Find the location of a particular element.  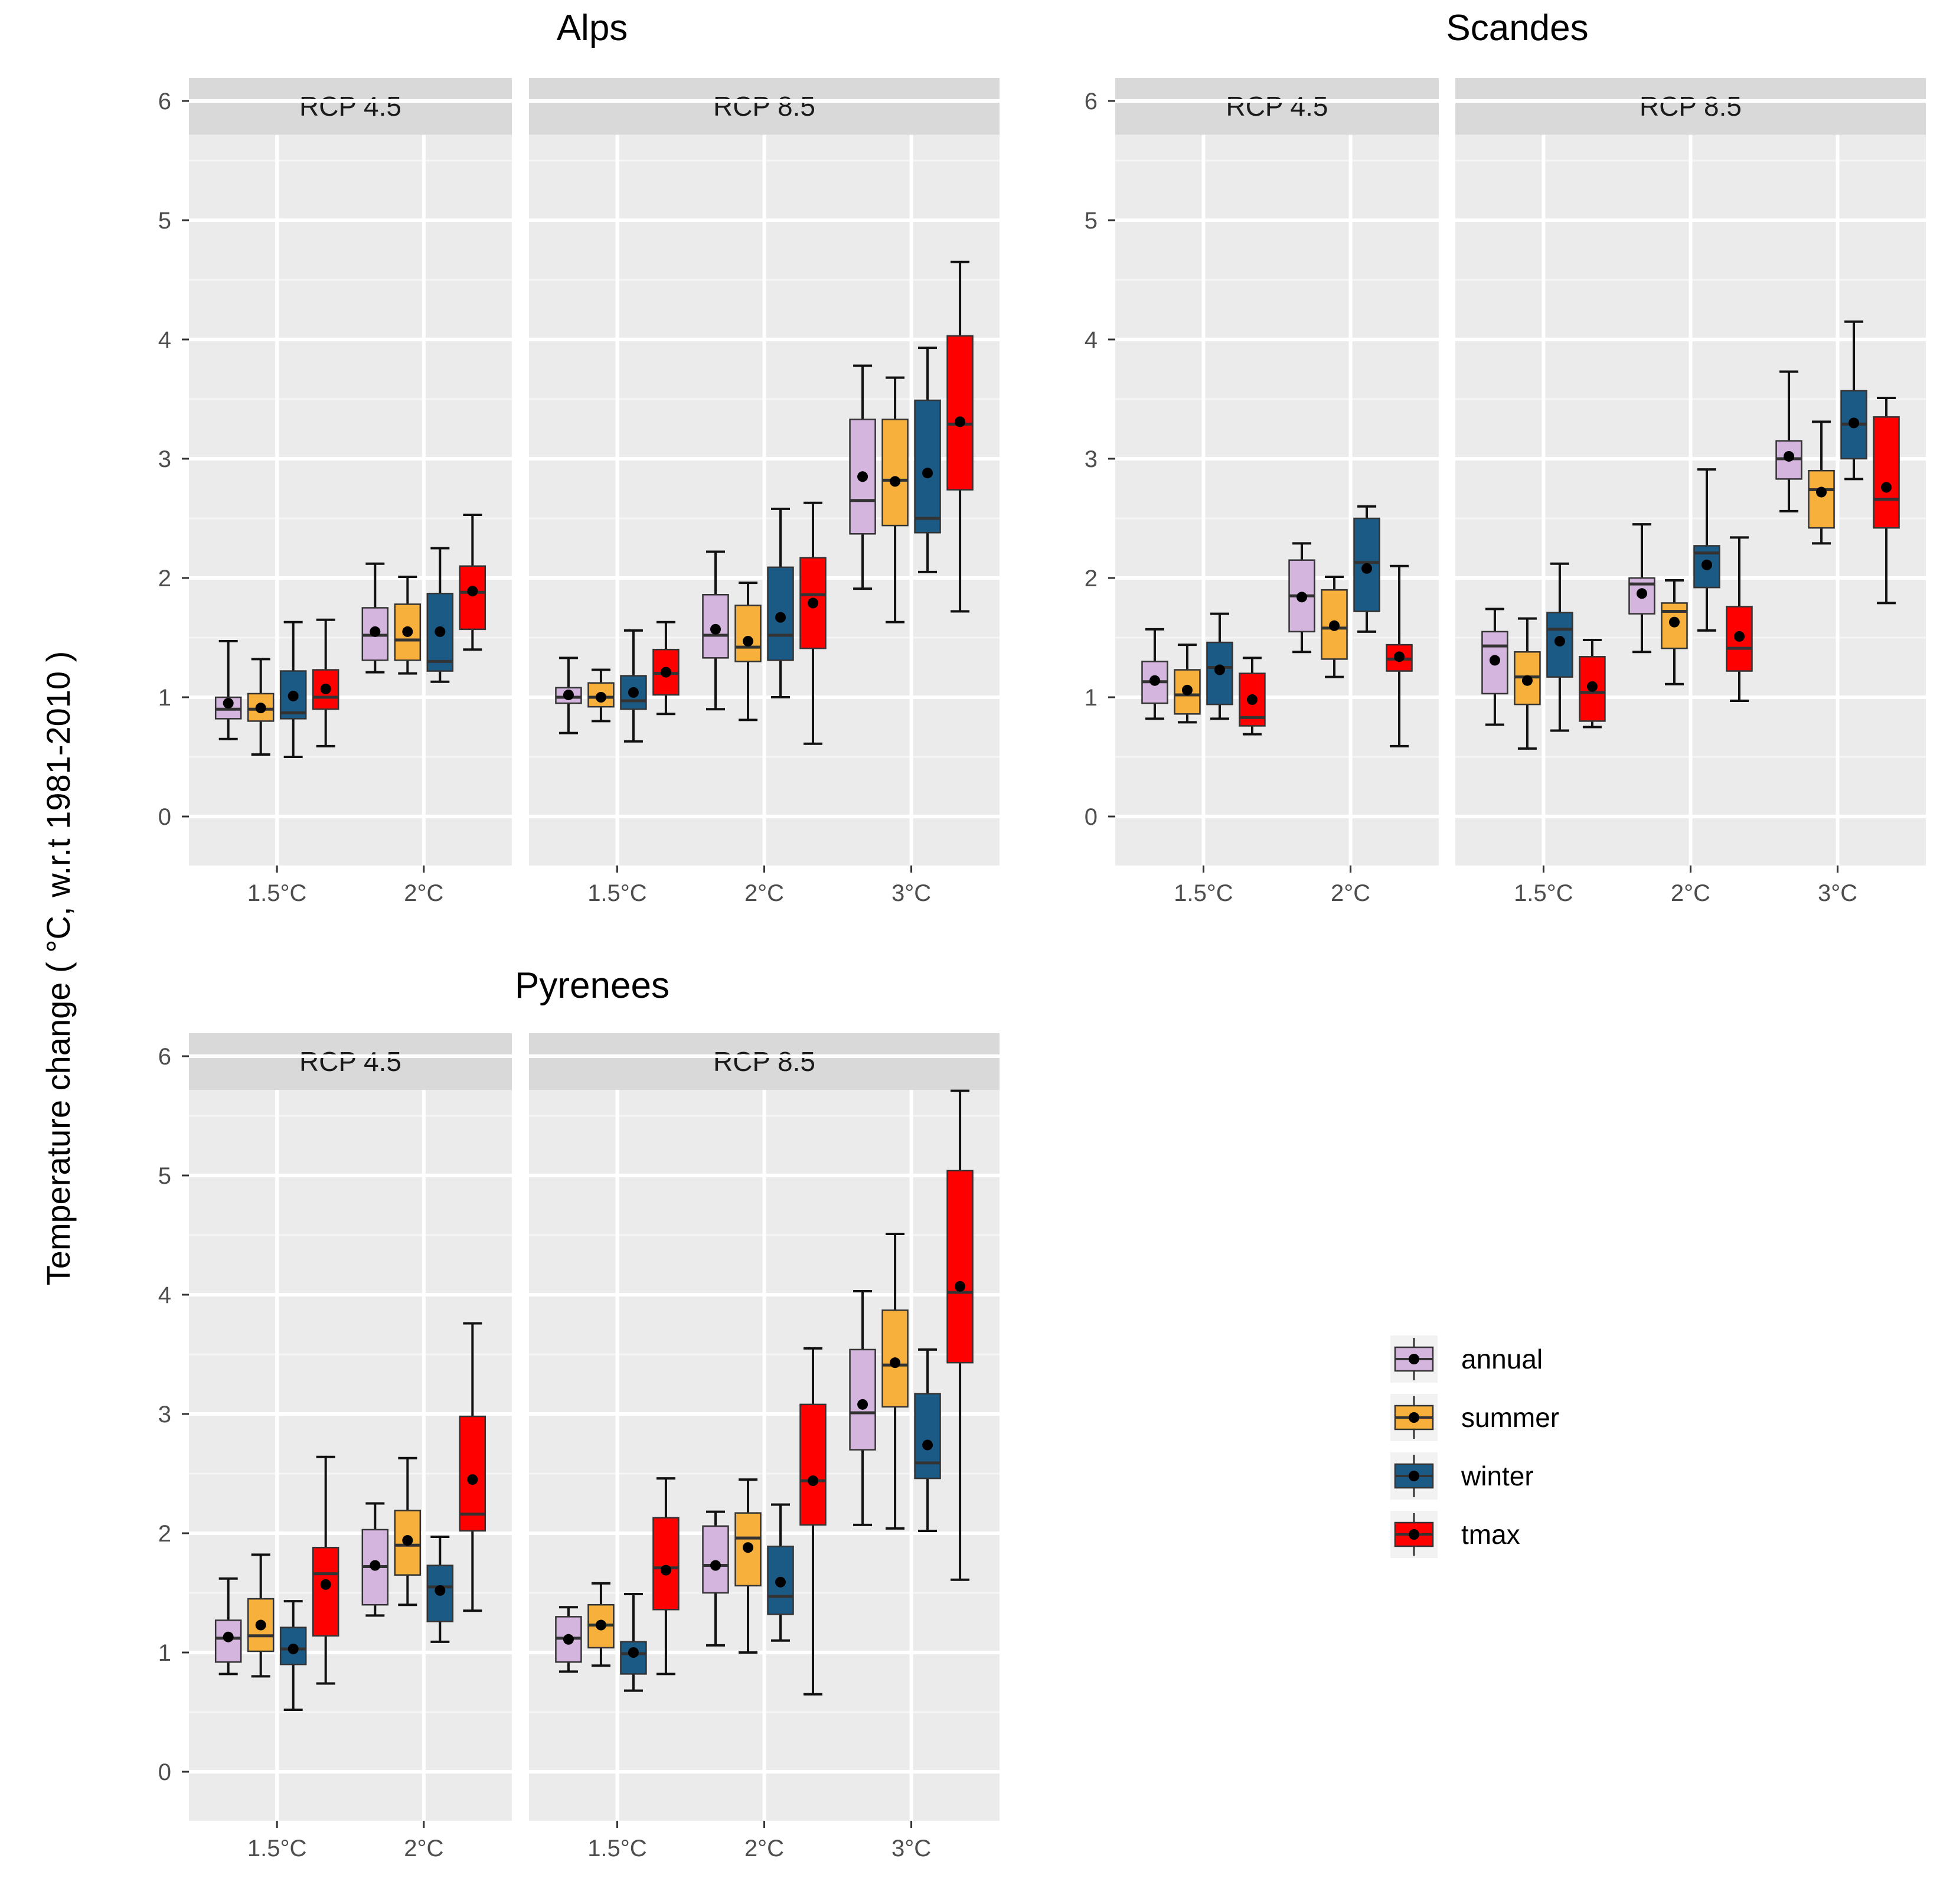

panel-scandes-rcp-8-5: RCP 8.5 1.5°C 2°C 3°C is located at coordinates (1690, 492).